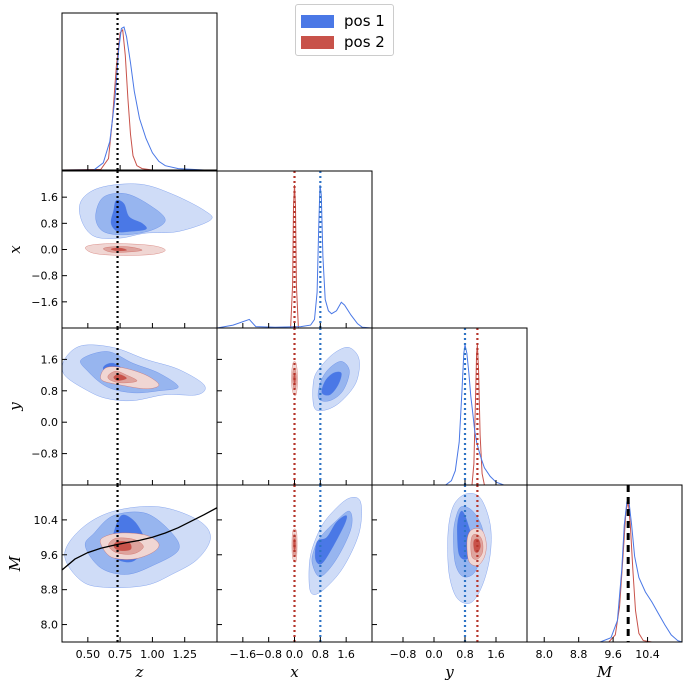 This screenshot has width=691, height=686. What do you see at coordinates (496, 654) in the screenshot?
I see `x-tick-label-y: 1.6` at bounding box center [496, 654].